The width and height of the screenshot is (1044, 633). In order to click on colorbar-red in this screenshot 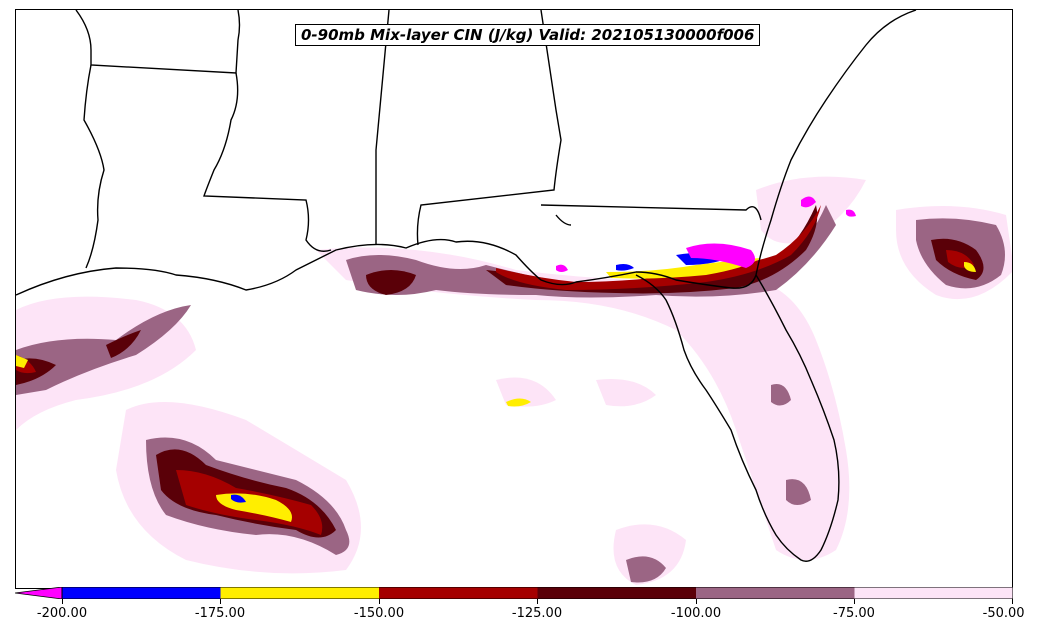, I will do `click(458, 593)`.